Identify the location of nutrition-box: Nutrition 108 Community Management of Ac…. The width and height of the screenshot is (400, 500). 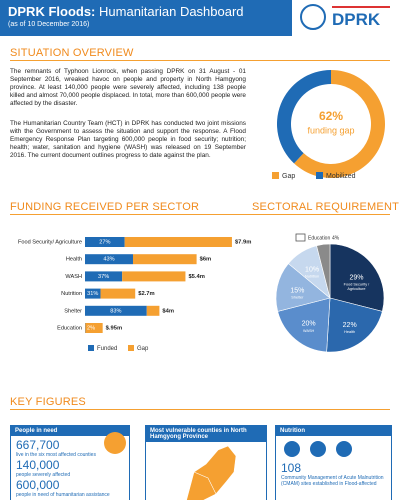
(333, 462).